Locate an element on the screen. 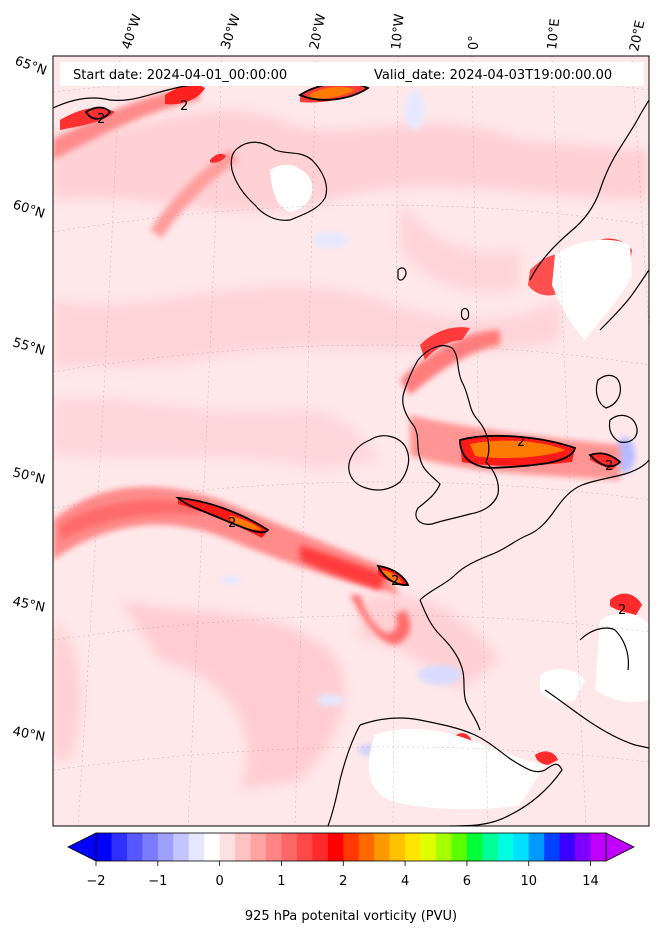  colorbar-swatches is located at coordinates (351, 847).